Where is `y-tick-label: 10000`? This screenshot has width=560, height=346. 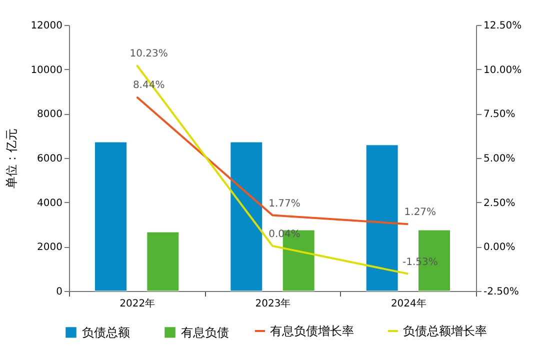 y-tick-label: 10000 is located at coordinates (46, 70).